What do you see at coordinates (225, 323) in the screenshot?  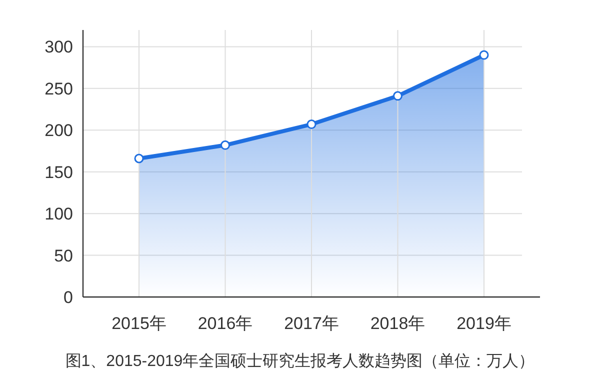 I see `x-tick-label: 2016年` at bounding box center [225, 323].